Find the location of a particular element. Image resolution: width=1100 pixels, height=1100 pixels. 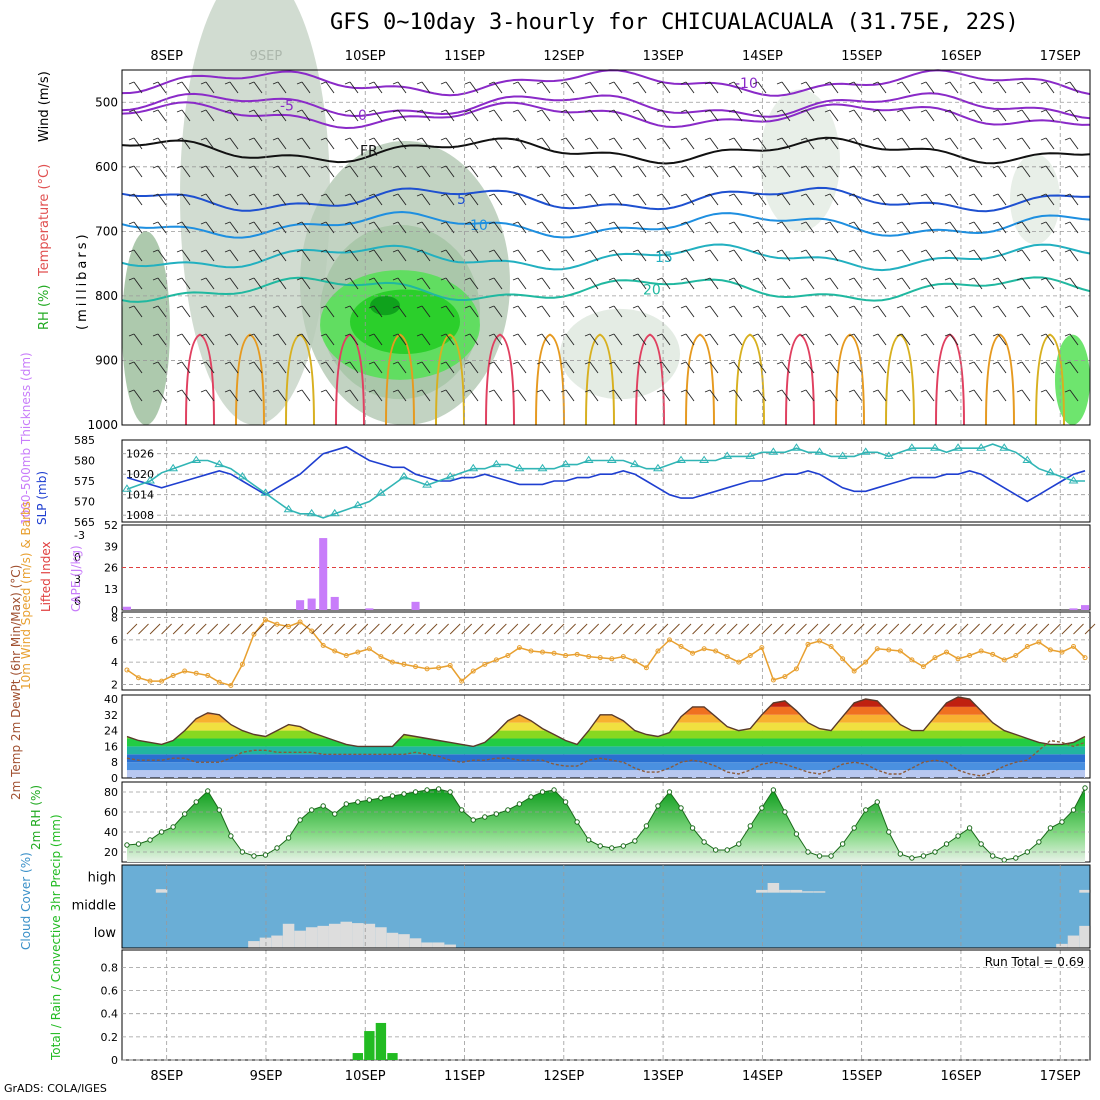

lifted-index-tick-label: -3 is located at coordinates (79, 535).